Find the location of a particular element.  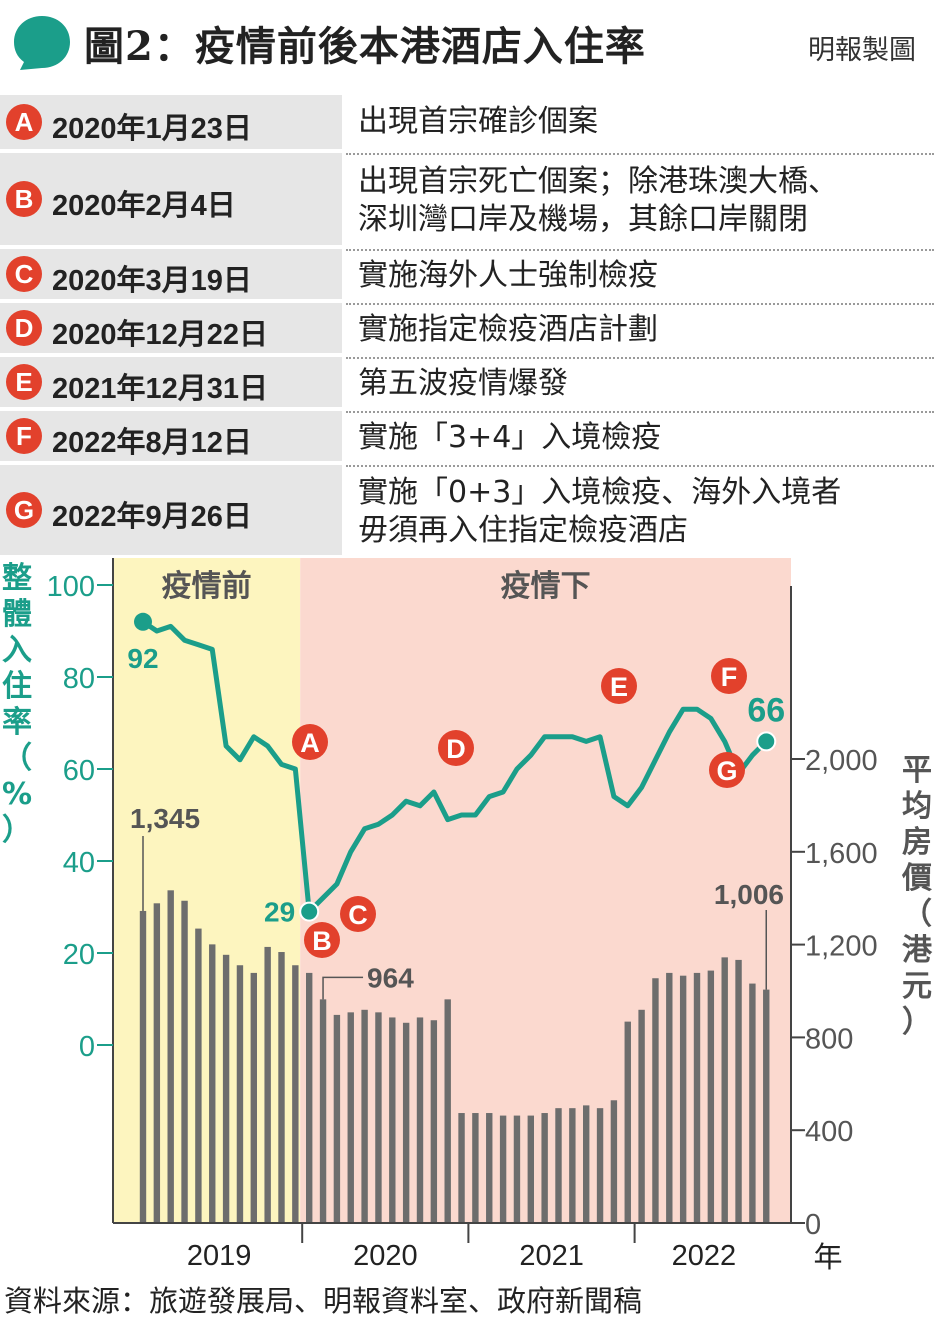

event-badge: C is located at coordinates (24, 274).